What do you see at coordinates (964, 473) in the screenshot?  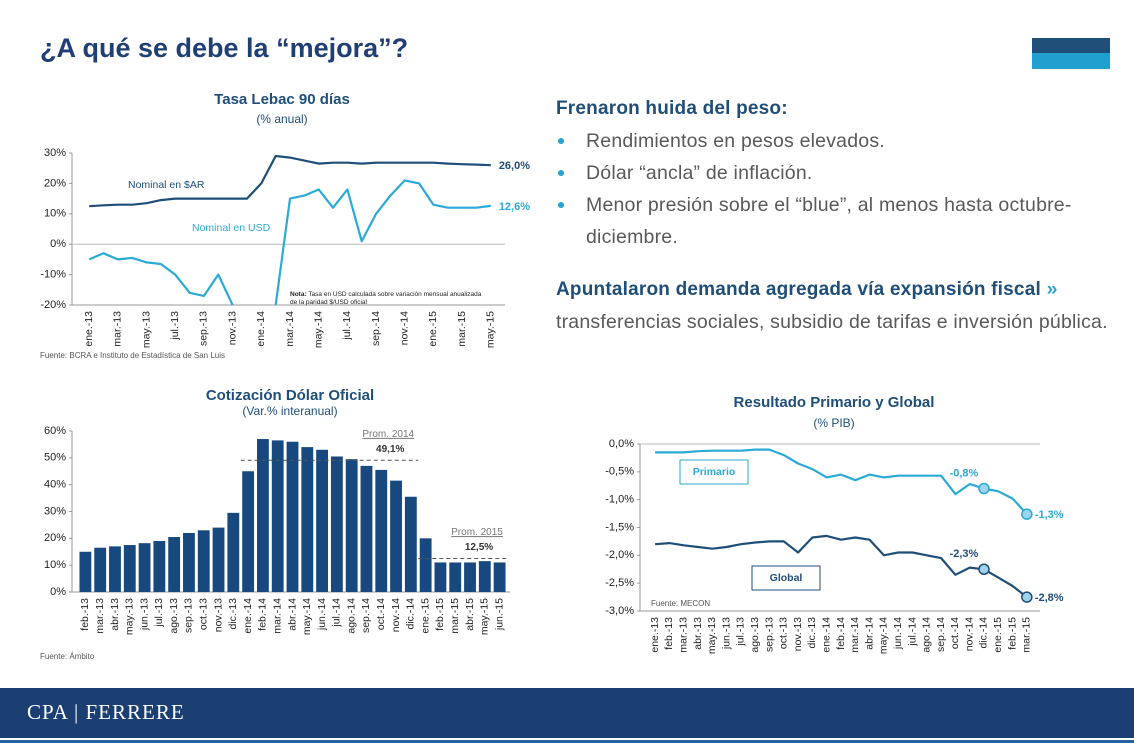 I see `value-label: -0,8%` at bounding box center [964, 473].